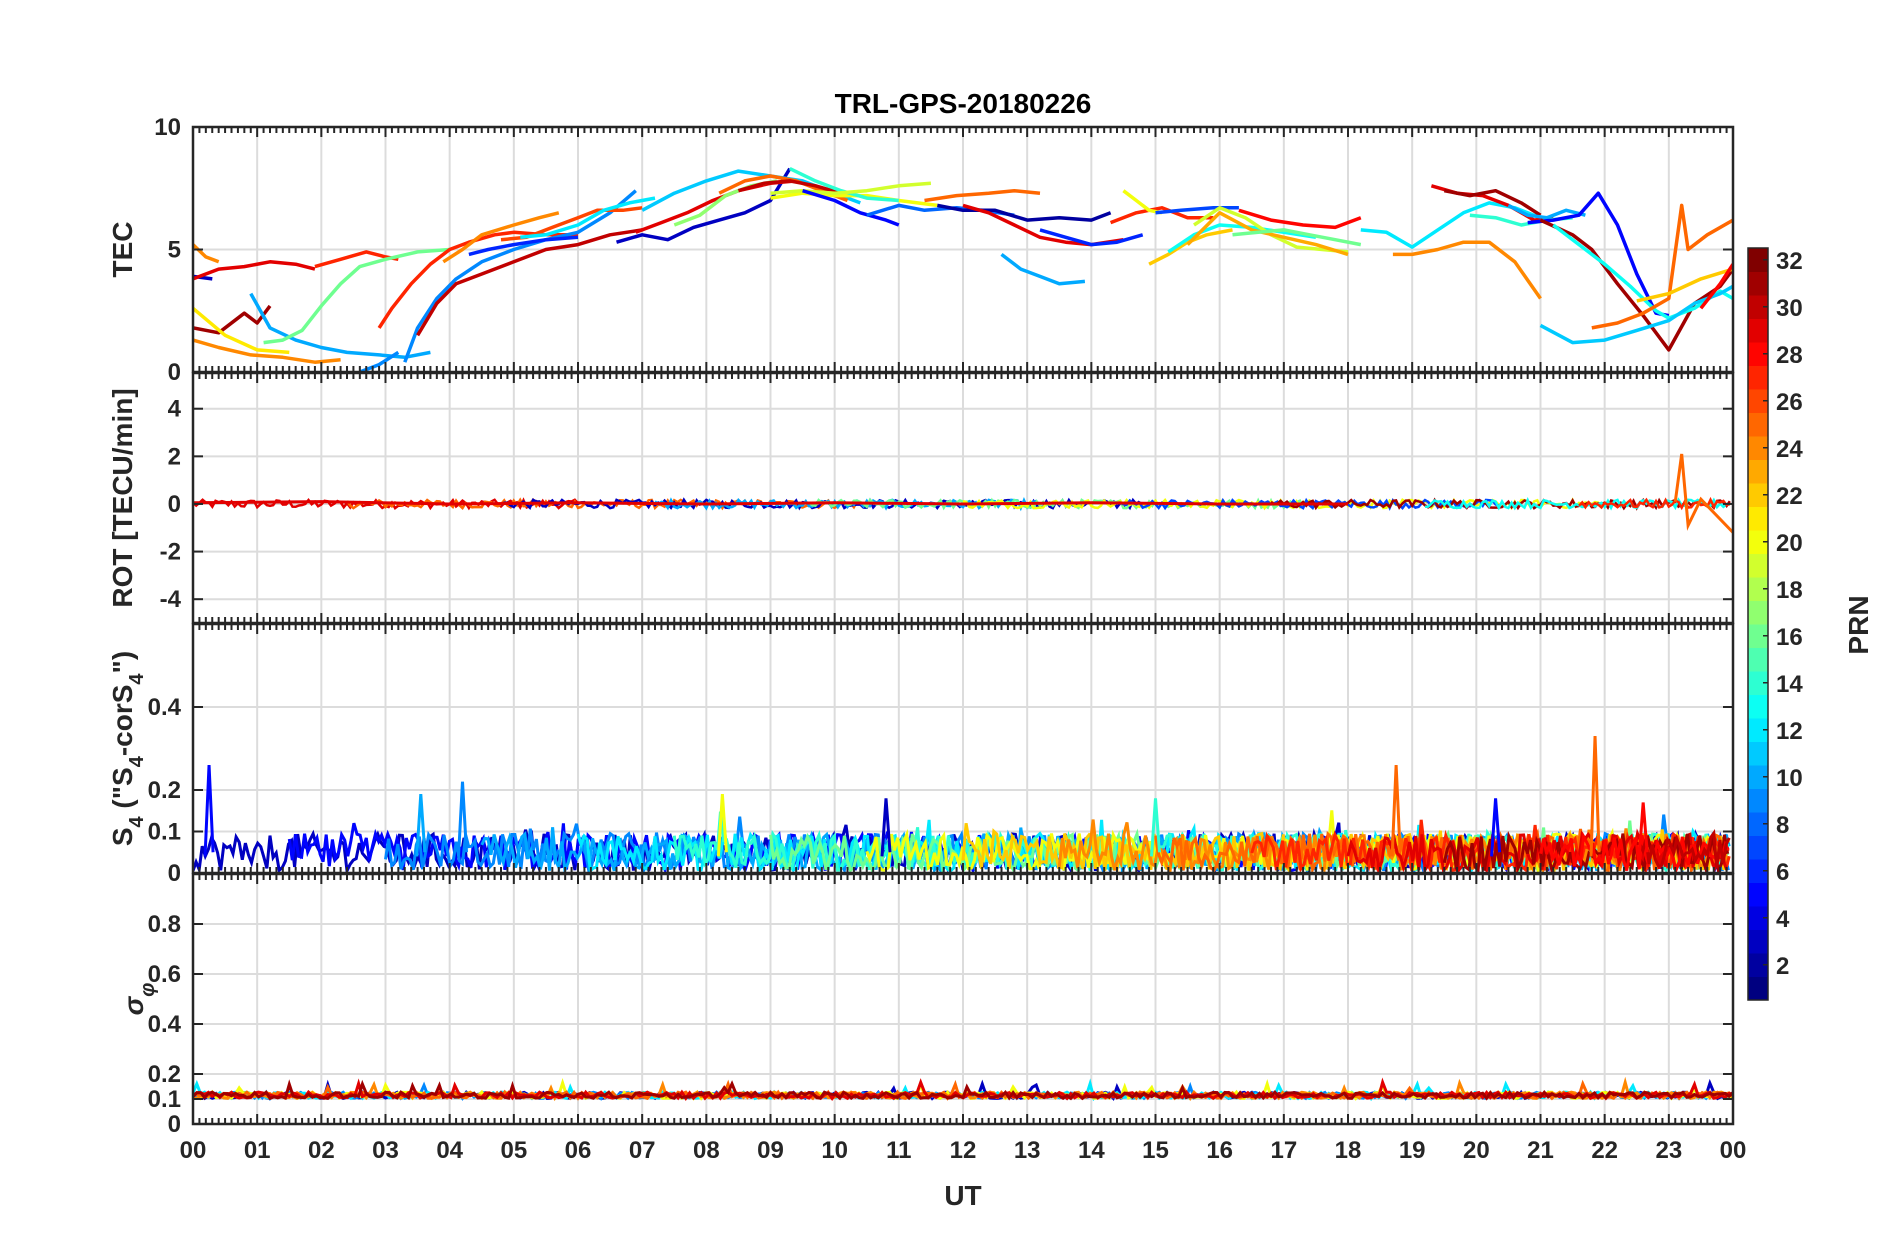 The image size is (1902, 1236). Describe the element at coordinates (122, 721) in the screenshot. I see `s4-label-part: -corS` at that location.